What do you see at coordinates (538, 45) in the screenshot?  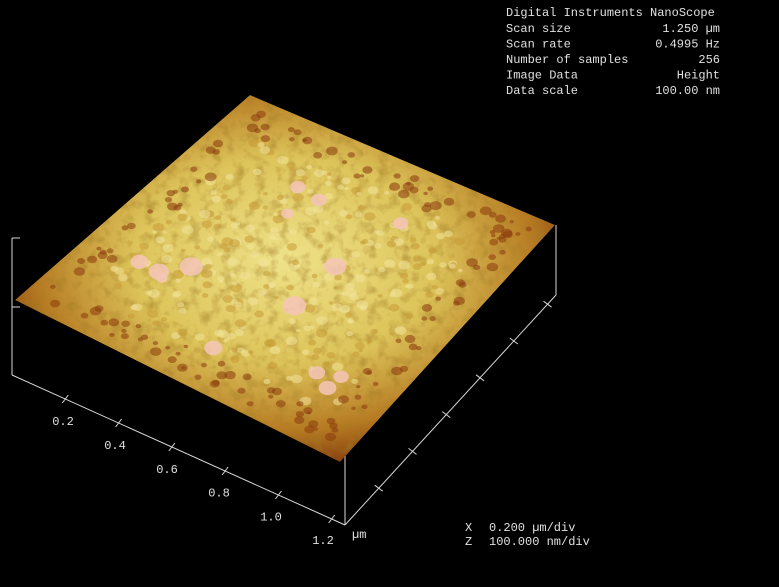 I see `info-label: Scan rate` at bounding box center [538, 45].